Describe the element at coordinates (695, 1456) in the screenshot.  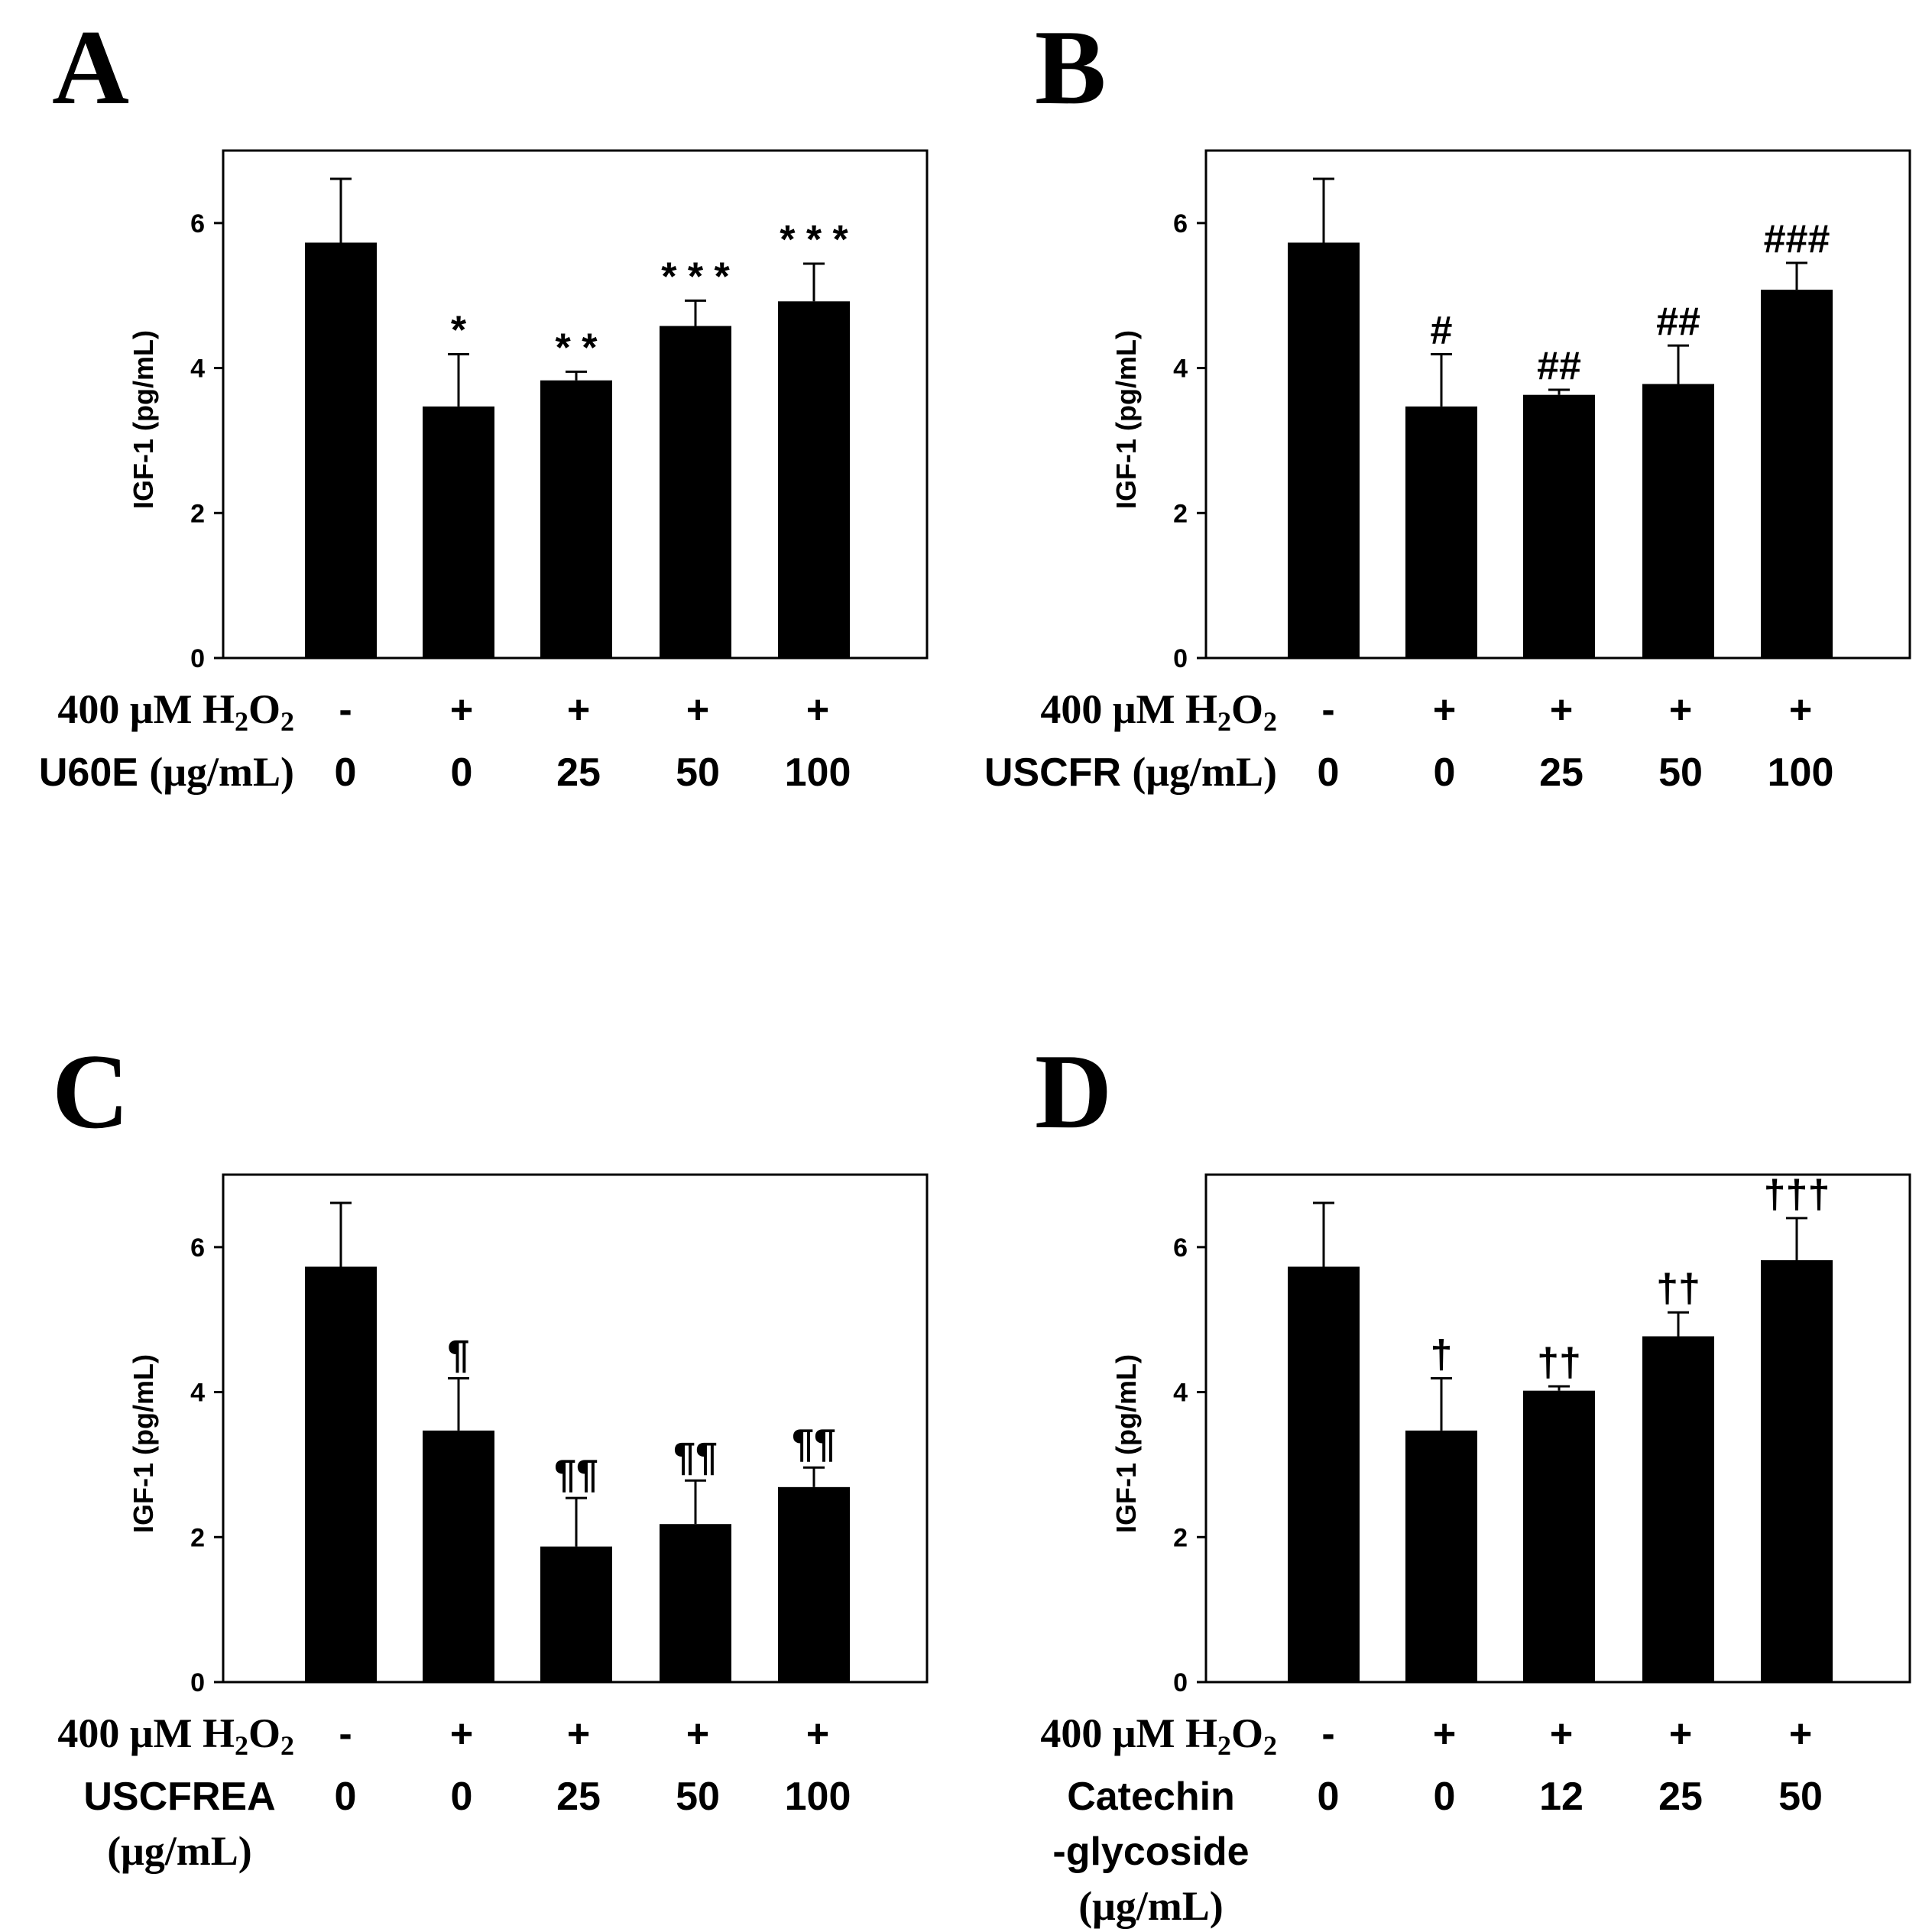
I see `significance-marker-4: ¶¶` at that location.